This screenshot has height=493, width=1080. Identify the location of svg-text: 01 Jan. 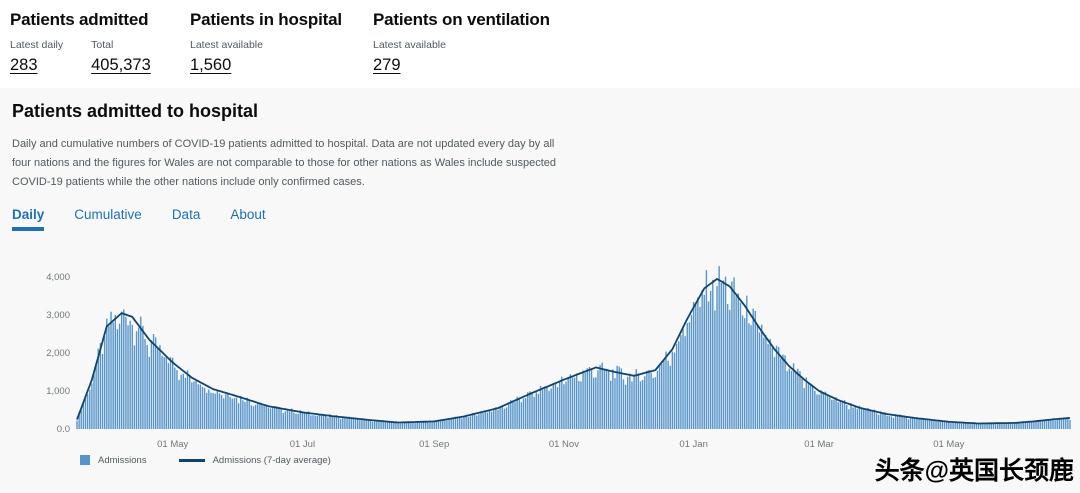
(693, 444).